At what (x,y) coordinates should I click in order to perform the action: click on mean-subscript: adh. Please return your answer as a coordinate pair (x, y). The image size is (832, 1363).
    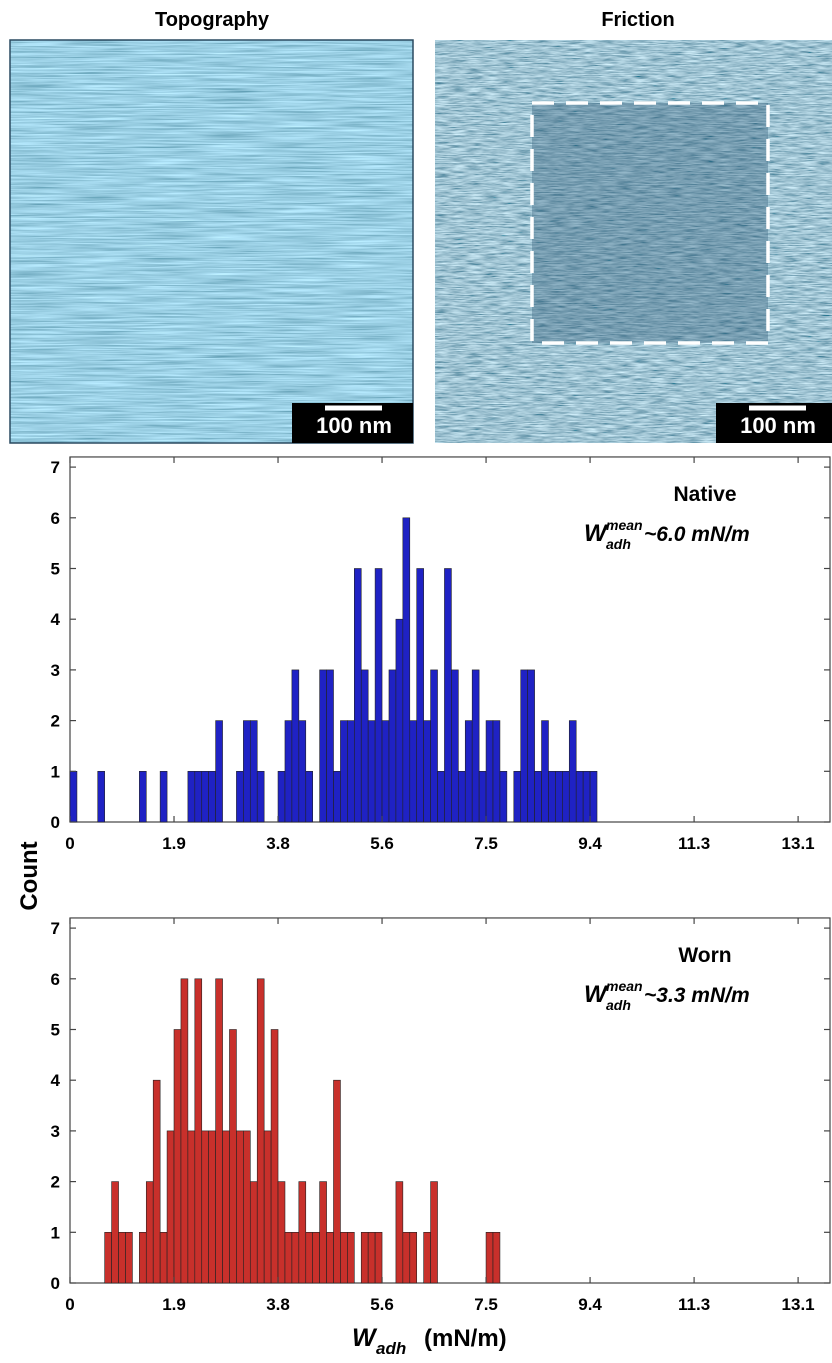
    Looking at the image, I should click on (618, 1005).